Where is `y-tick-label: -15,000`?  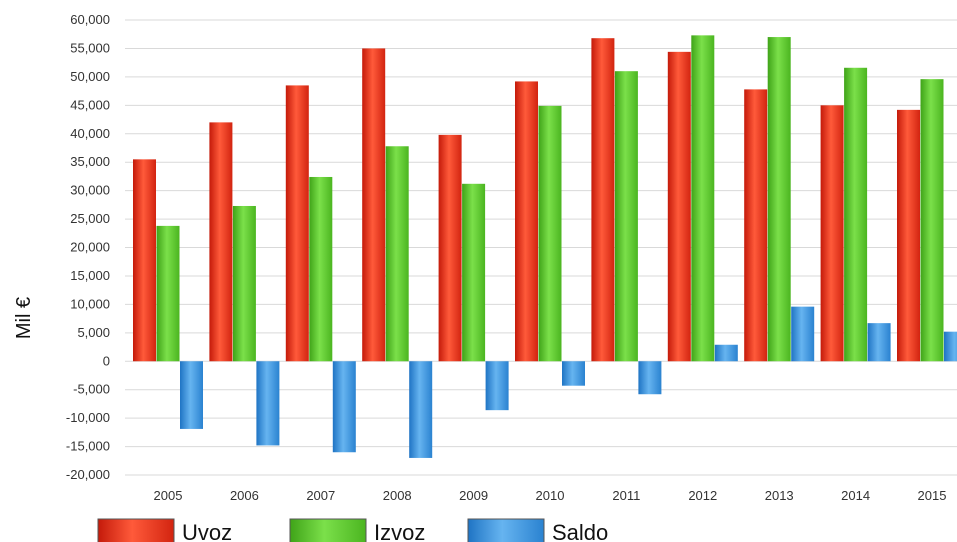 y-tick-label: -15,000 is located at coordinates (88, 446).